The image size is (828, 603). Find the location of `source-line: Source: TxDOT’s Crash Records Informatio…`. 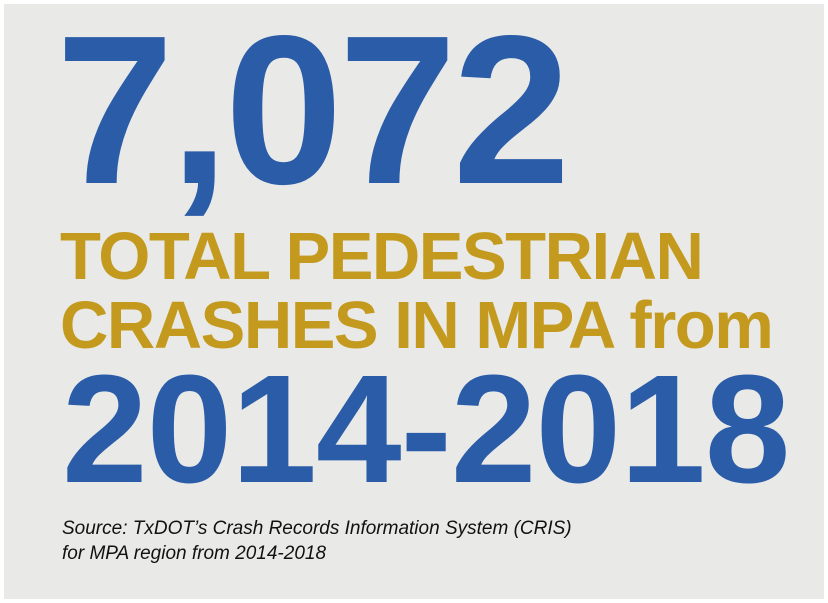

source-line: Source: TxDOT’s Crash Records Informatio… is located at coordinates (317, 528).